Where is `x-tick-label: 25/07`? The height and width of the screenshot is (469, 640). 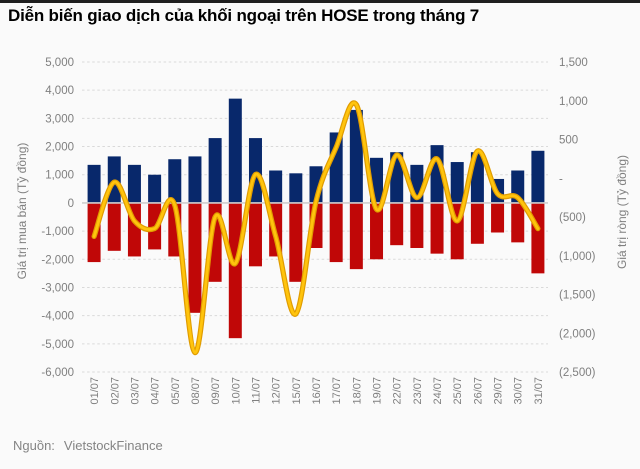 x-tick-label: 25/07 is located at coordinates (458, 391).